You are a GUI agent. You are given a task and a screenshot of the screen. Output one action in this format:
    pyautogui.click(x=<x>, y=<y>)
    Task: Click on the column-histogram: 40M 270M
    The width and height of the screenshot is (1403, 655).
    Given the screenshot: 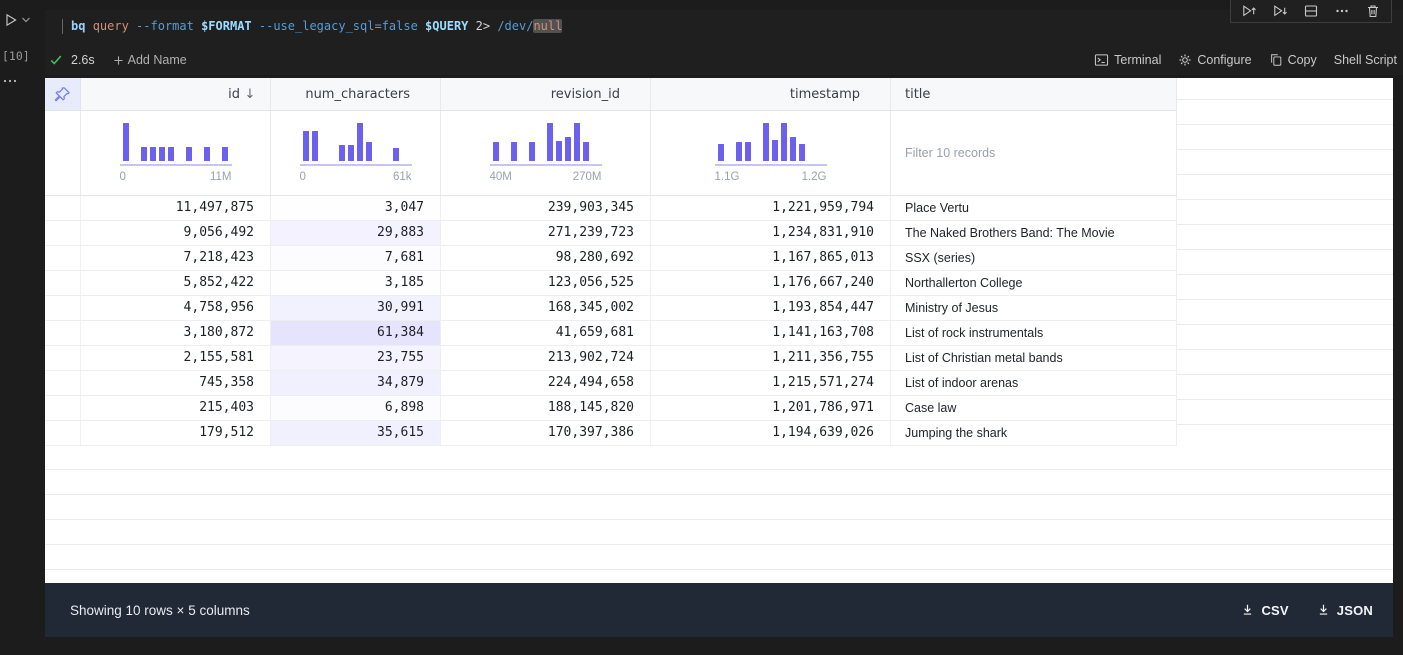 What is the action you would take?
    pyautogui.click(x=545, y=153)
    